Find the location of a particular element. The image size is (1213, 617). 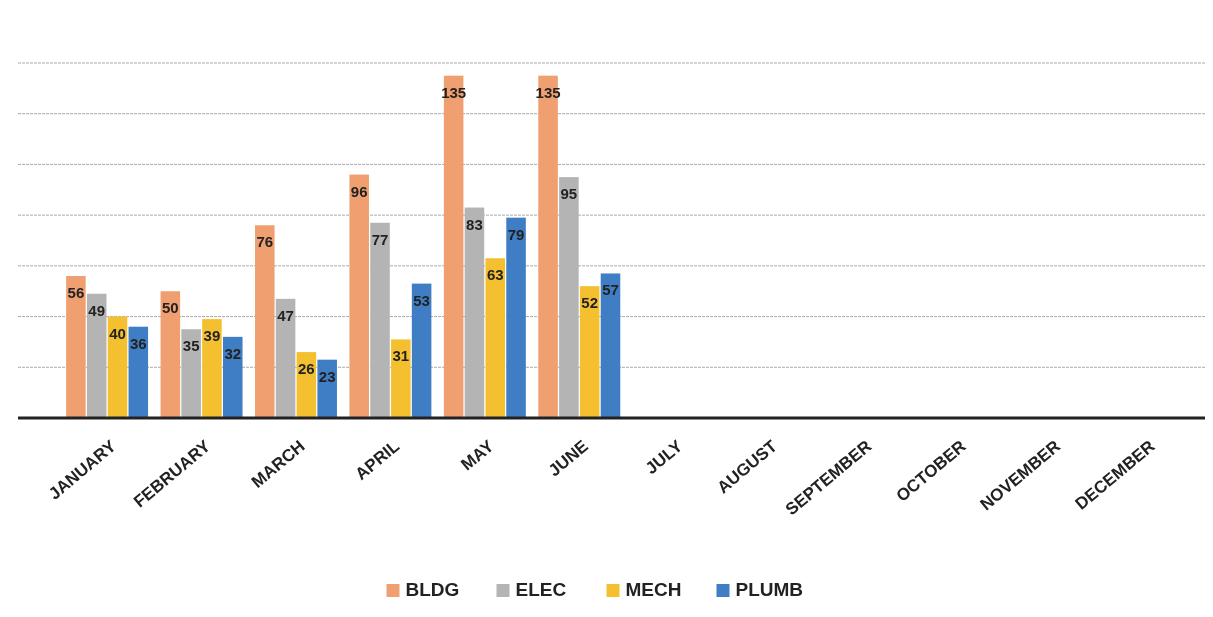

legend-label: PLUMB is located at coordinates (769, 589).